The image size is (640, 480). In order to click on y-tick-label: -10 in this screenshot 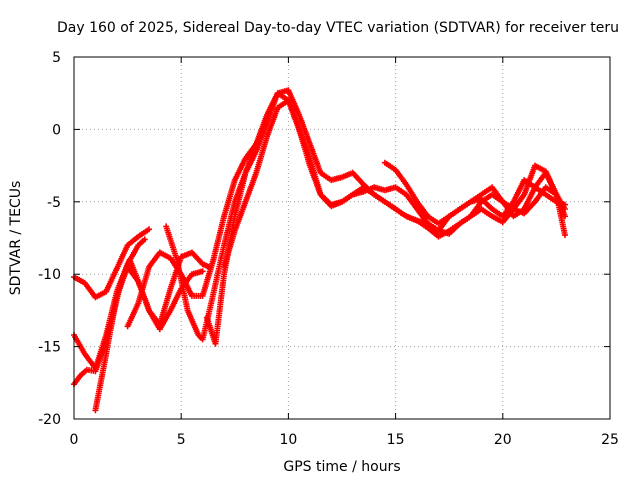, I will do `click(49, 275)`.